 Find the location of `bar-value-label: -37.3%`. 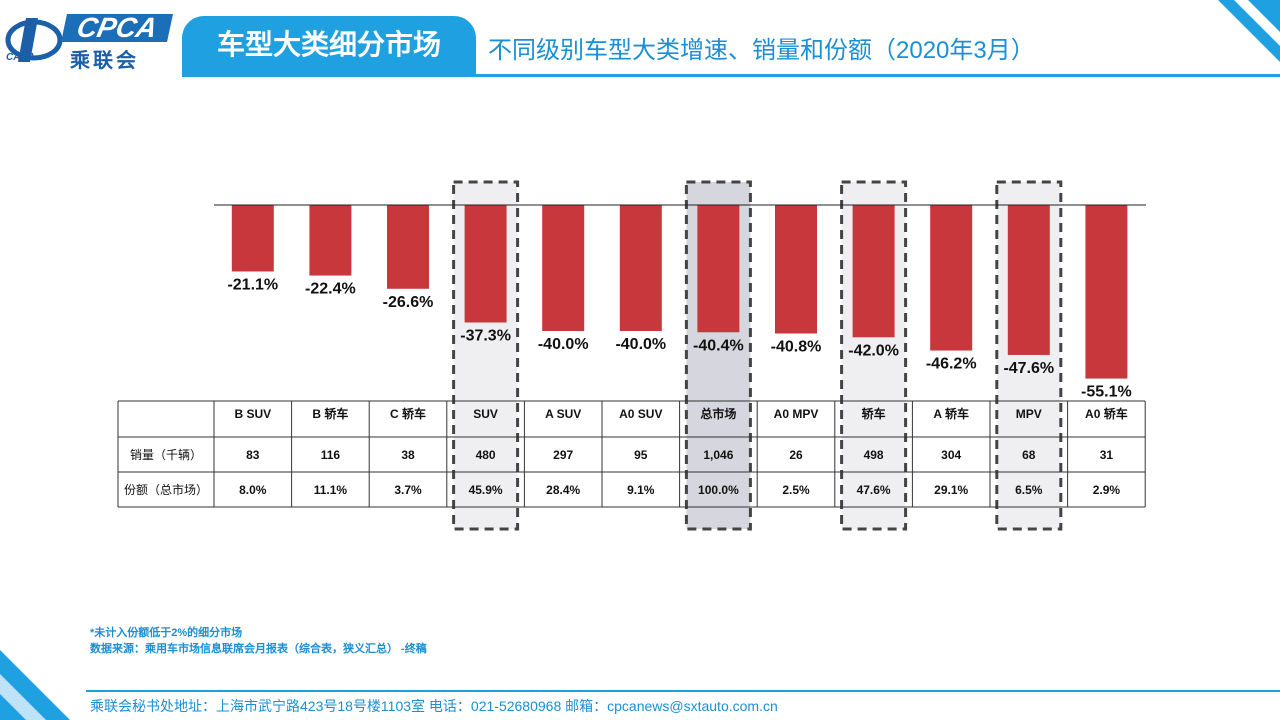

bar-value-label: -37.3% is located at coordinates (485, 335).